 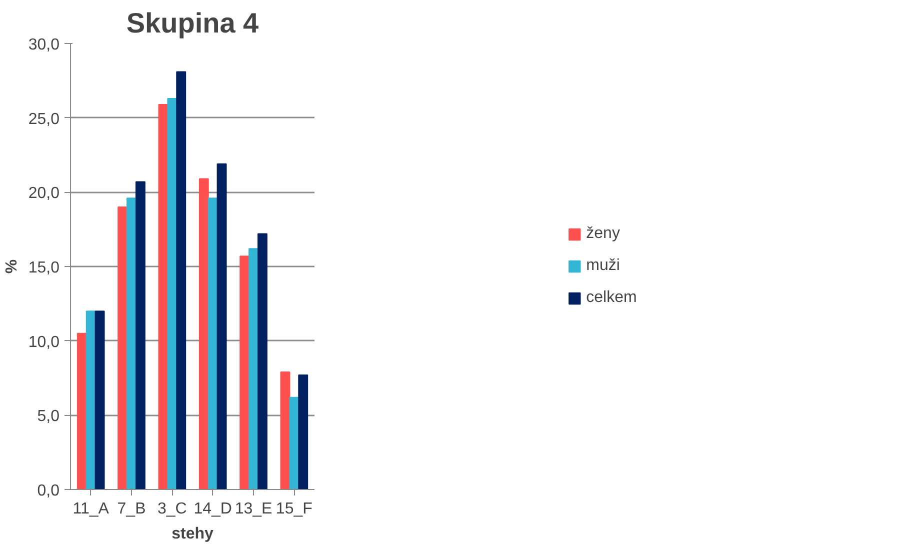 I want to click on y-tick-label: 20,0, so click(x=44, y=193).